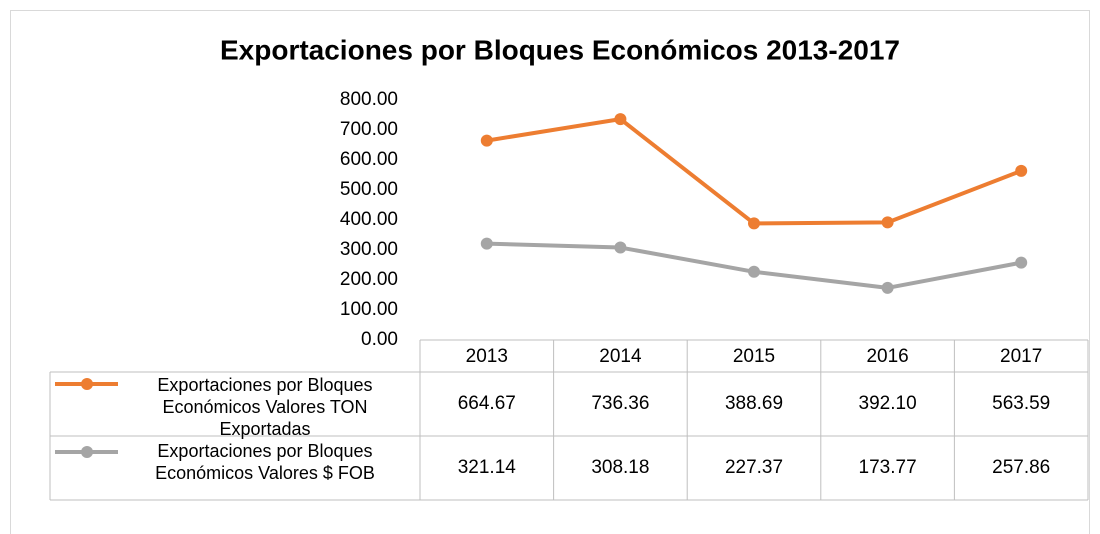 The width and height of the screenshot is (1100, 534). What do you see at coordinates (888, 467) in the screenshot?
I see `table-value: 173.77` at bounding box center [888, 467].